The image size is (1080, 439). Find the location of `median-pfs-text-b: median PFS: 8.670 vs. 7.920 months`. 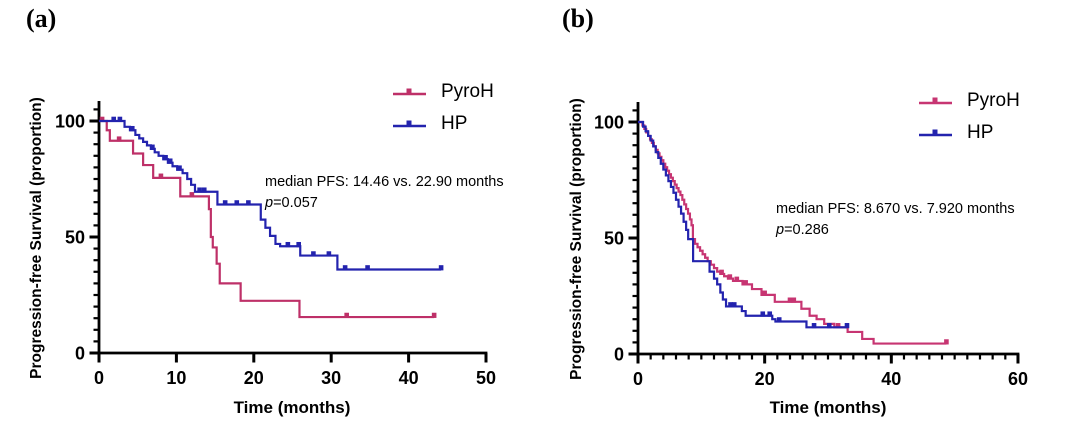

median-pfs-text-b: median PFS: 8.670 vs. 7.920 months is located at coordinates (895, 209).